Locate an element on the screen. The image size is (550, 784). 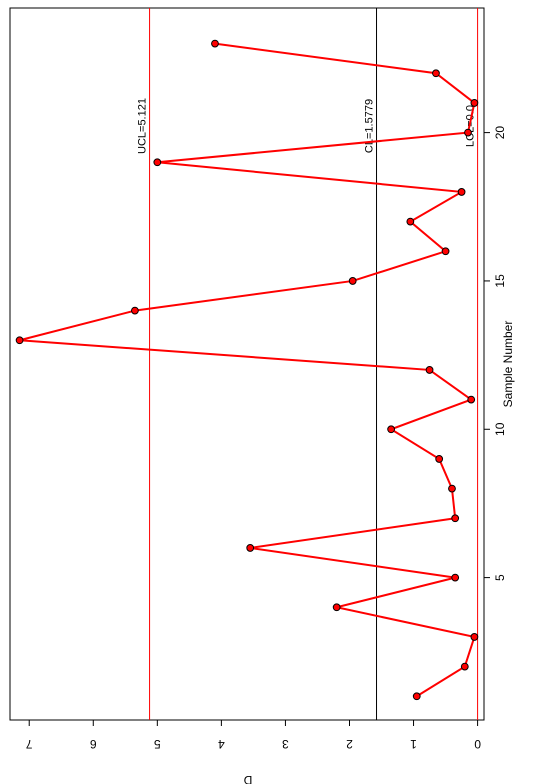
y-tick-label: 4 is located at coordinates (221, 744).